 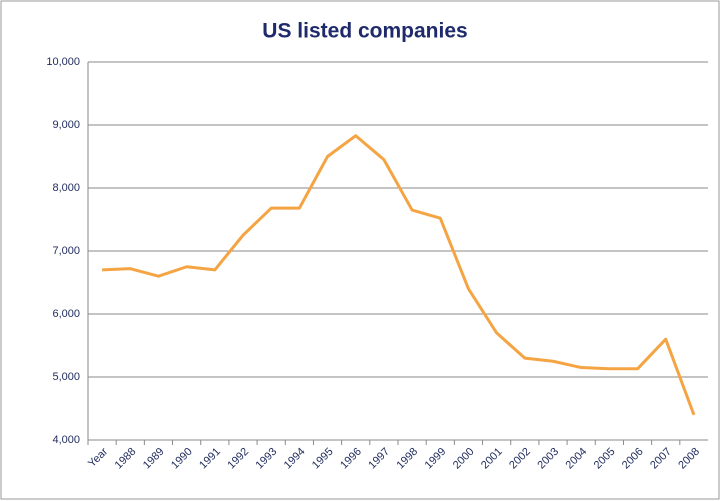 What do you see at coordinates (66, 314) in the screenshot?
I see `y-tick-label: 6,000` at bounding box center [66, 314].